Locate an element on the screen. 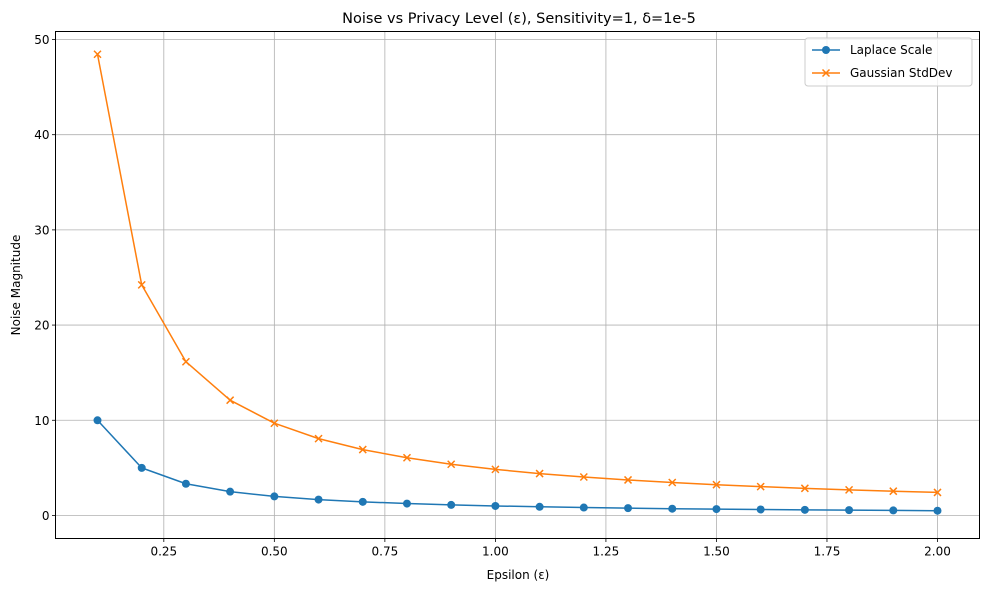 Image resolution: width=989 pixels, height=590 pixels. legend: Laplace Scale Gaussian StdDev is located at coordinates (888, 62).